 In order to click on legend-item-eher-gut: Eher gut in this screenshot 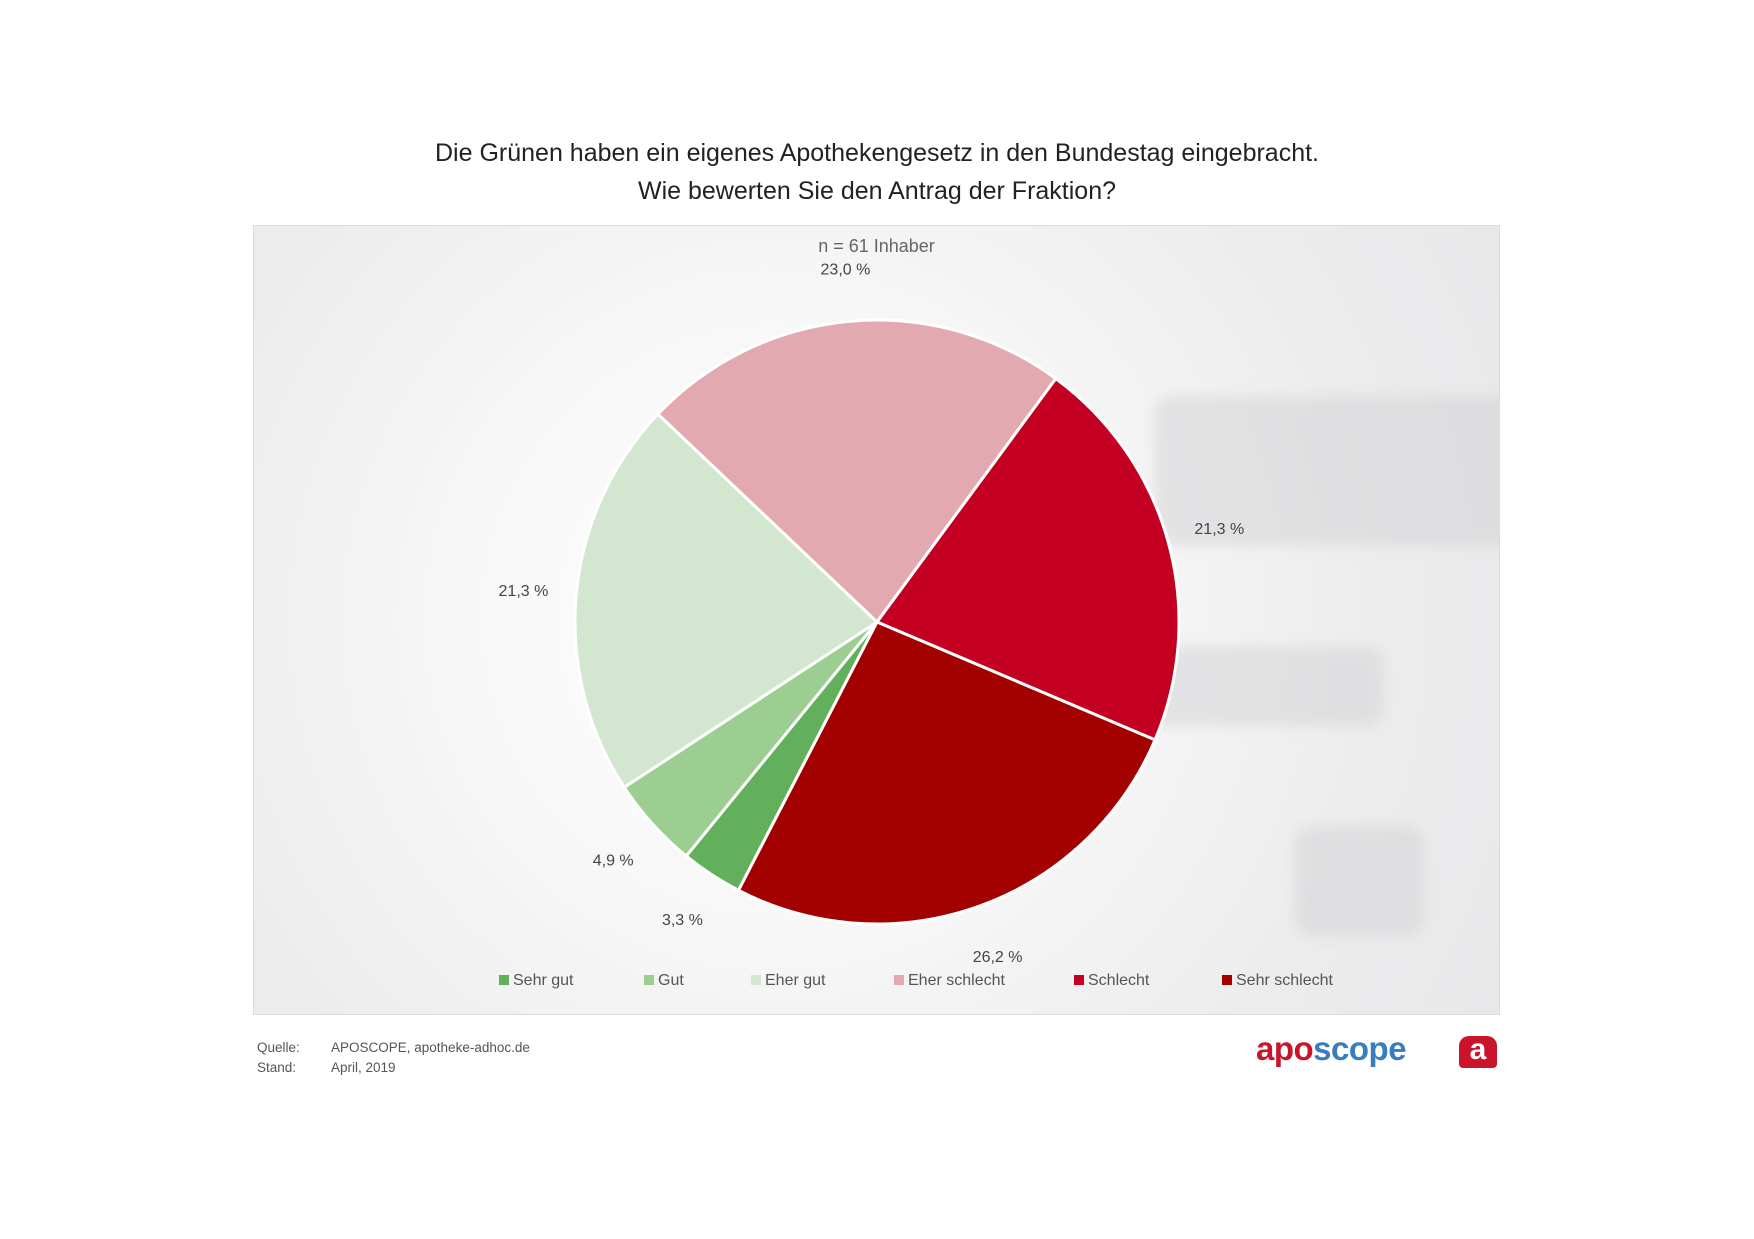, I will do `click(788, 981)`.